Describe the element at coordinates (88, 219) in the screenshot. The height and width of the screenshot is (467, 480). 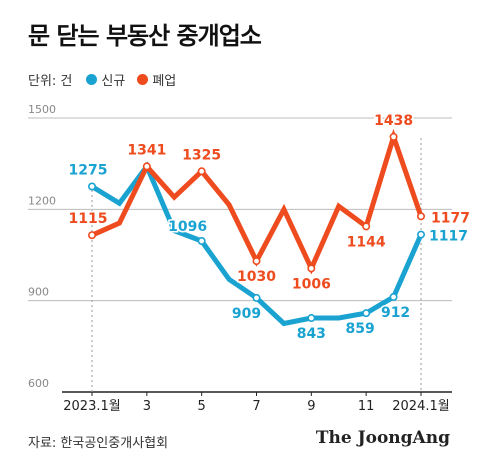
I see `data-label-closed-0: 1115` at that location.